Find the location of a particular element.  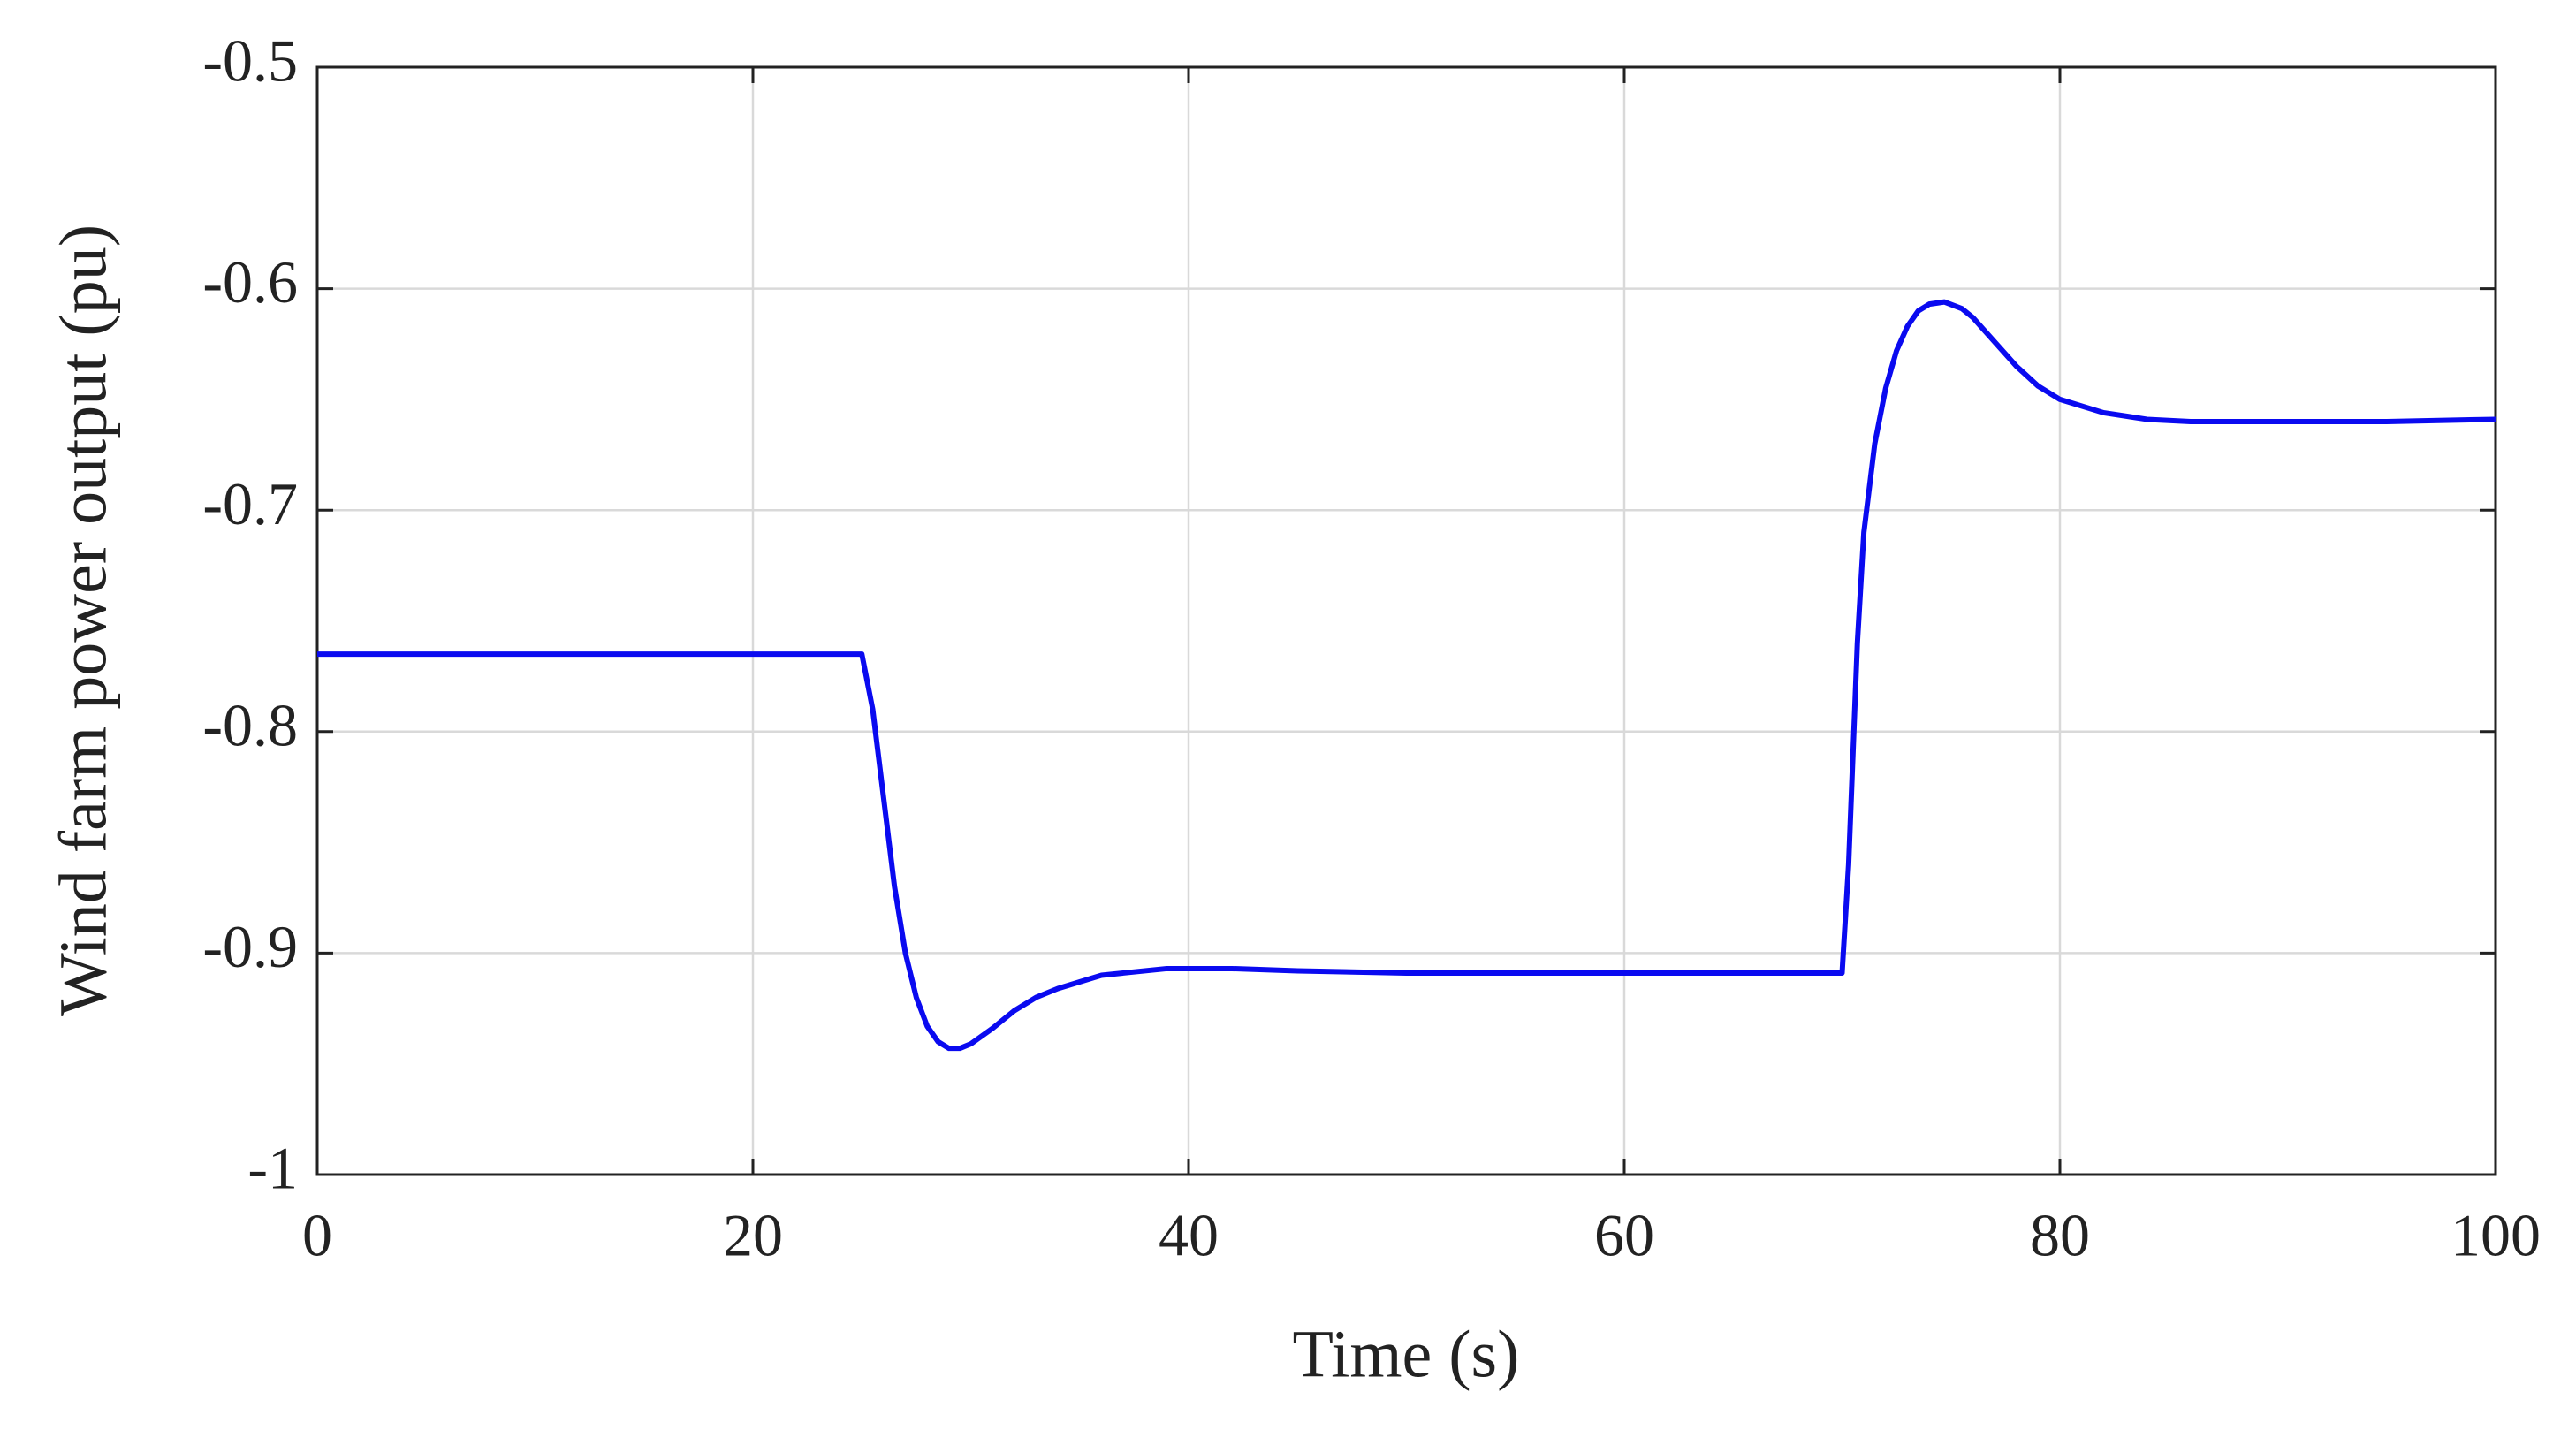

x-tick-label: 20 is located at coordinates (753, 1235).